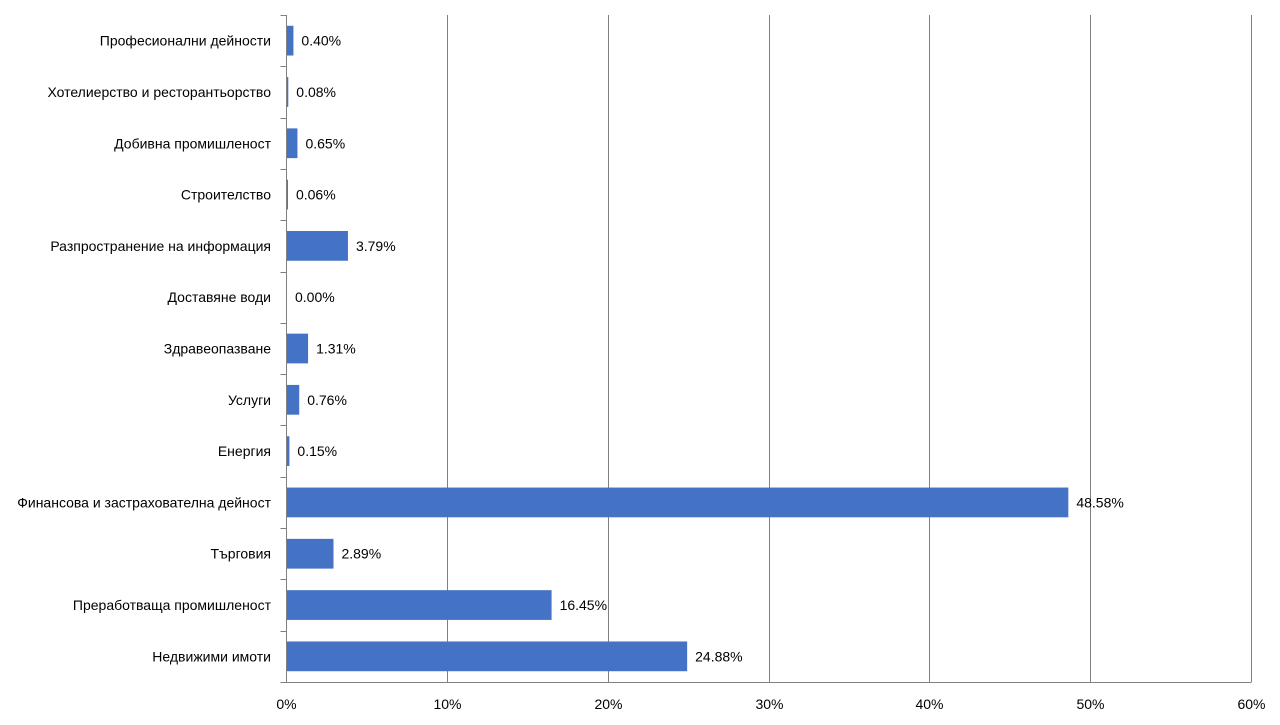 The width and height of the screenshot is (1280, 725). What do you see at coordinates (321, 41) in the screenshot?
I see `data-label: 0.40%` at bounding box center [321, 41].